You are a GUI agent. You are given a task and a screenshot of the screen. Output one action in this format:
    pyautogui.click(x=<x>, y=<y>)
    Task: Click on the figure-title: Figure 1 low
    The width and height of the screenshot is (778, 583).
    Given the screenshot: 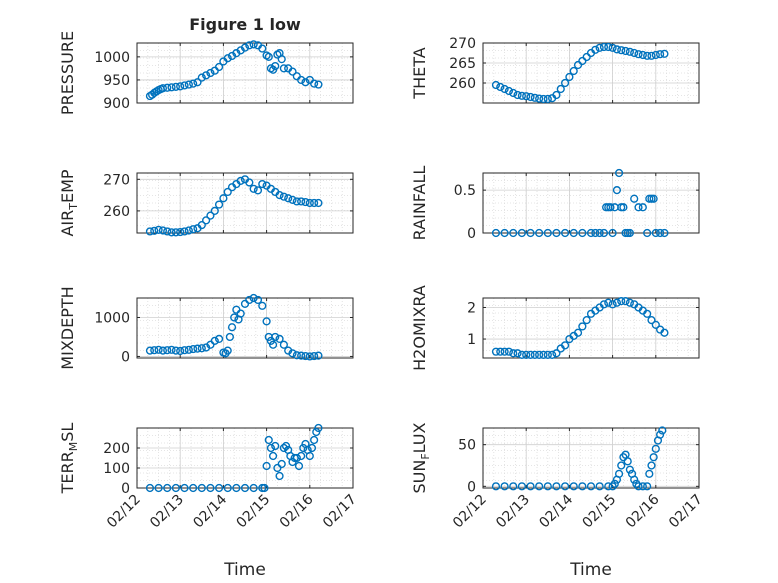 What is the action you would take?
    pyautogui.click(x=245, y=24)
    